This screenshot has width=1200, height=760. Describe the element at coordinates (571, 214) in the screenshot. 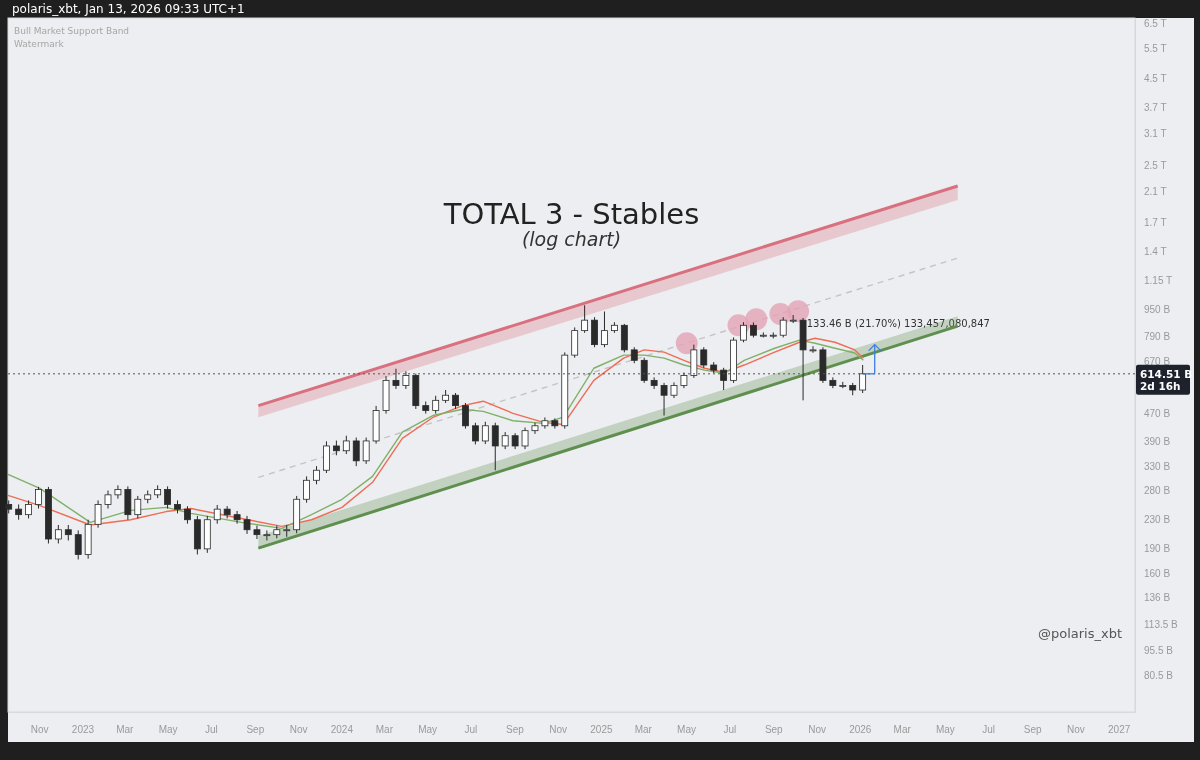

I see `text: TOTAL 3 - Stables` at that location.